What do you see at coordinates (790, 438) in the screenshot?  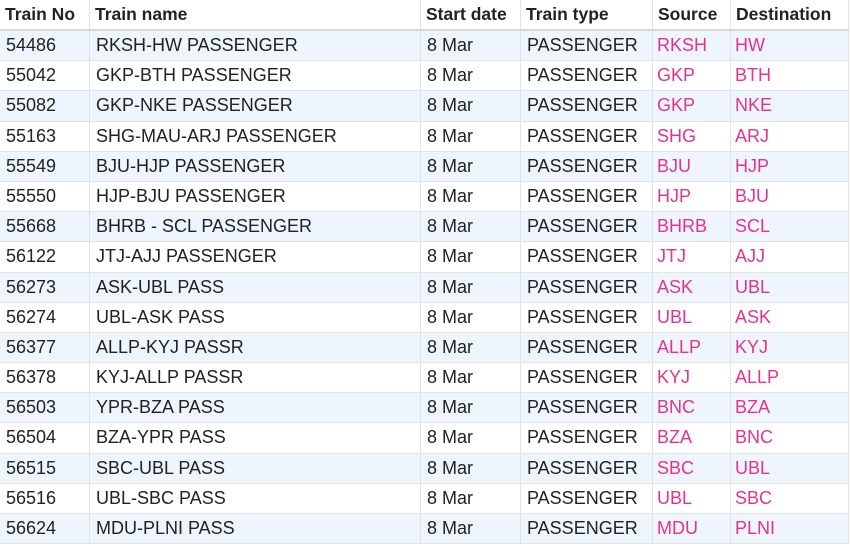 I see `destination-cell: BNC` at bounding box center [790, 438].